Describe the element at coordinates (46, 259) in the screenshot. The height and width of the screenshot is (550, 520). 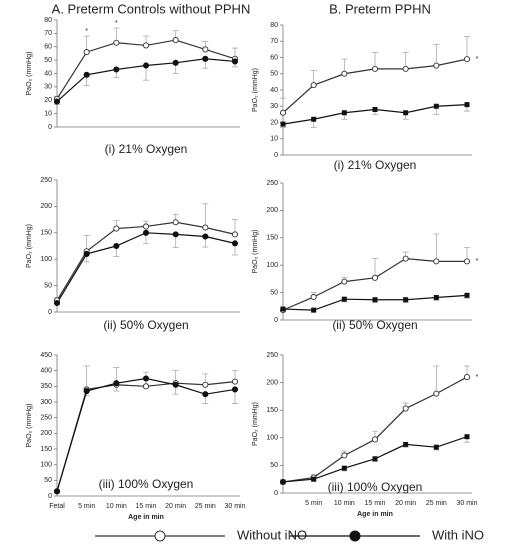
I see `y-tick-label: 100` at that location.